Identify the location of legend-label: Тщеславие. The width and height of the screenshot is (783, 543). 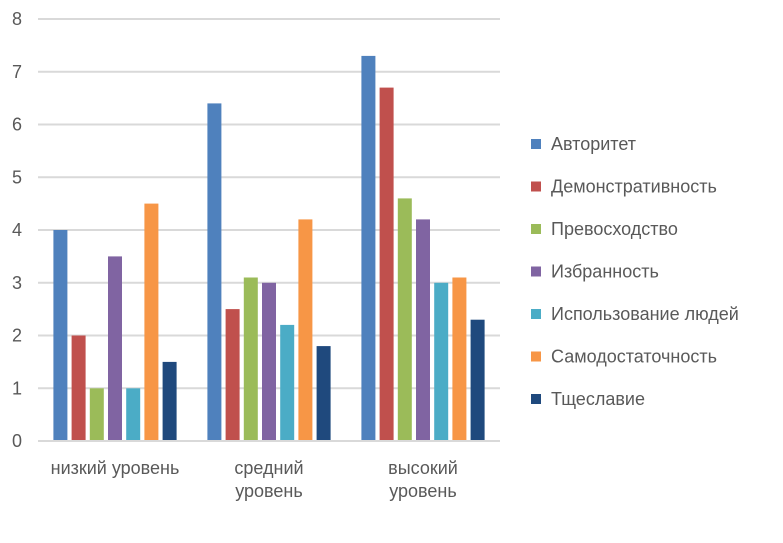
(598, 399).